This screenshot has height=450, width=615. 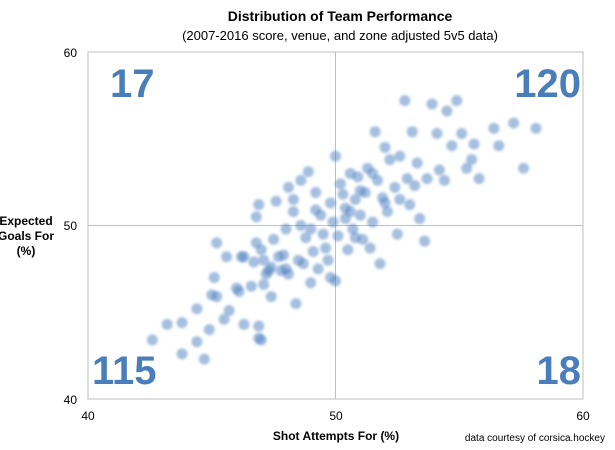 What do you see at coordinates (26, 251) in the screenshot?
I see `y-axis-label-line3: (%)` at bounding box center [26, 251].